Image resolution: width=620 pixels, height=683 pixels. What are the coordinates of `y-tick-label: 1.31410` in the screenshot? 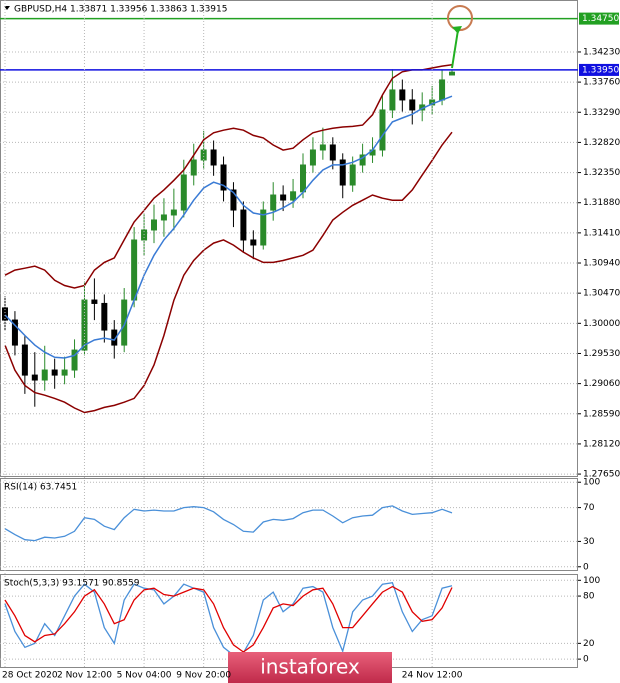 It's located at (601, 233).